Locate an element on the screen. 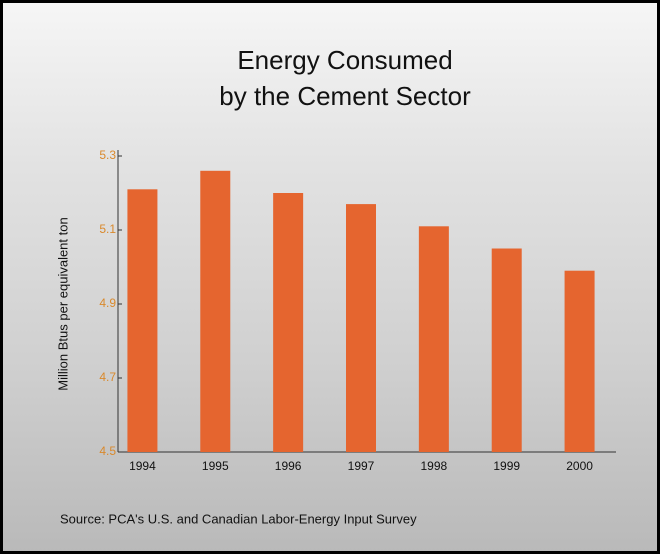 This screenshot has height=554, width=660. y-tick-label: 4.9 is located at coordinates (107, 303).